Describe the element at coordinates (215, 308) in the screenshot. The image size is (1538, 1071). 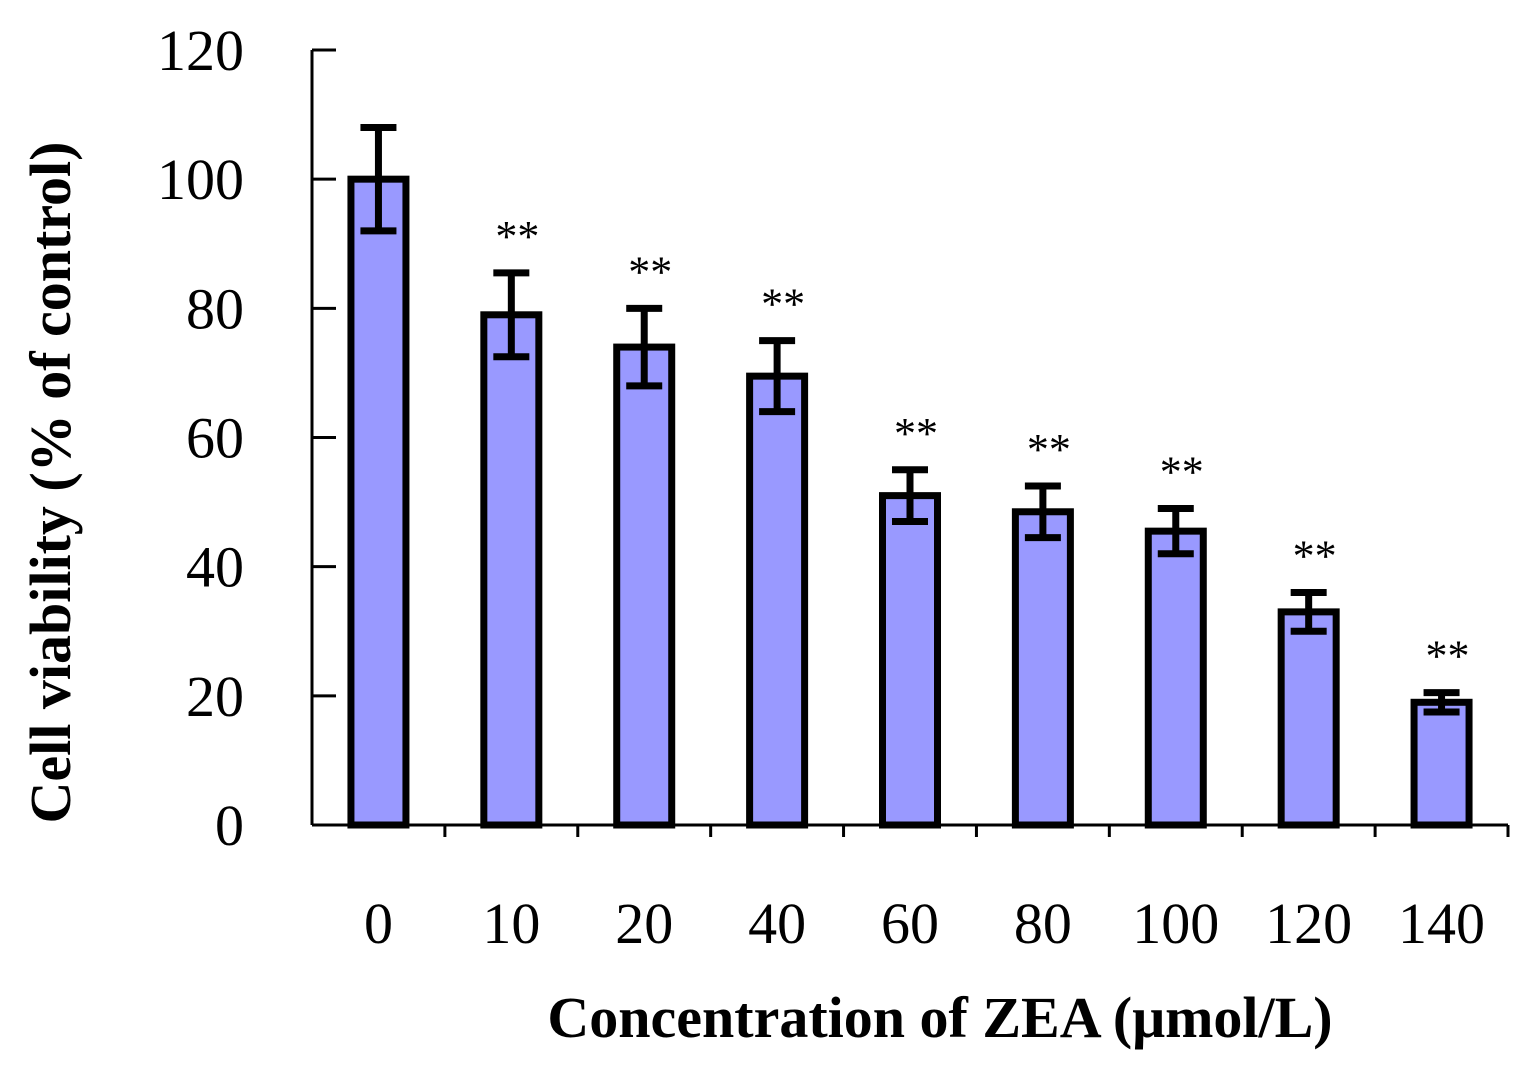
I see `y-tick-label: 80` at that location.